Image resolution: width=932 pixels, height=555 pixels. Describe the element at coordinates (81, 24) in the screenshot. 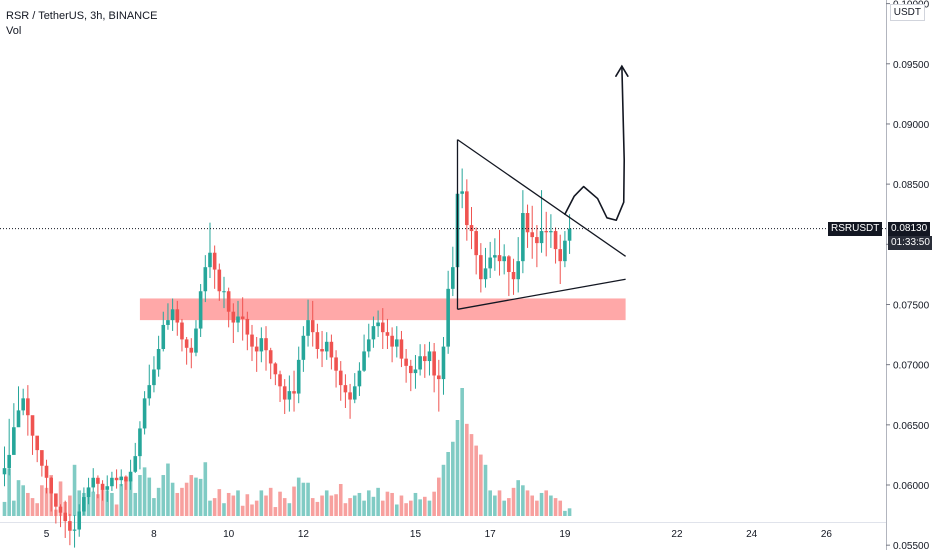

I see `chart-legend: RSR / TetherUS, 3h, BINANCE Vol` at that location.